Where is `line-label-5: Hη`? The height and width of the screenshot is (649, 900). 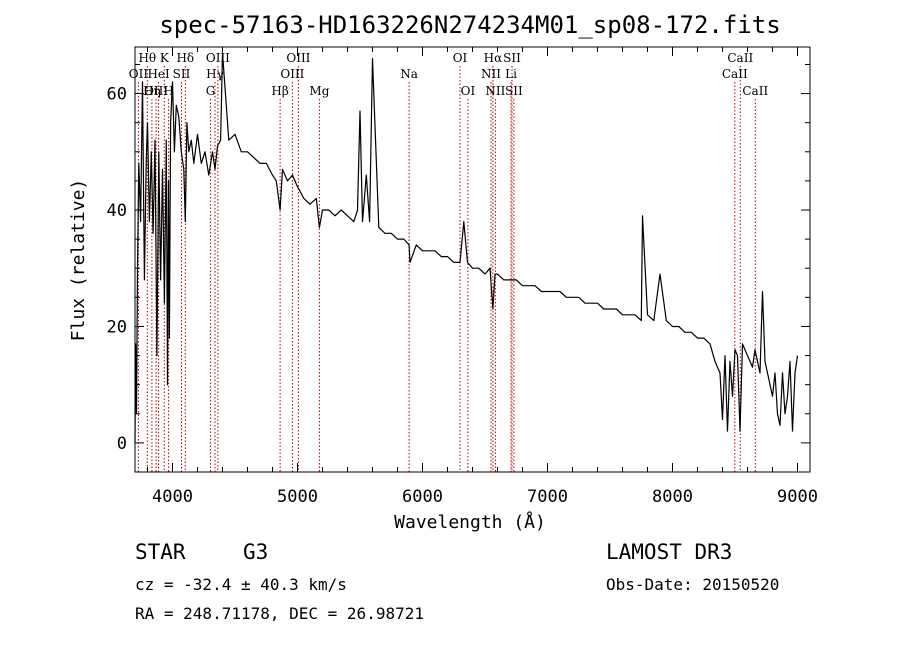
line-label-5: Hη is located at coordinates (152, 91).